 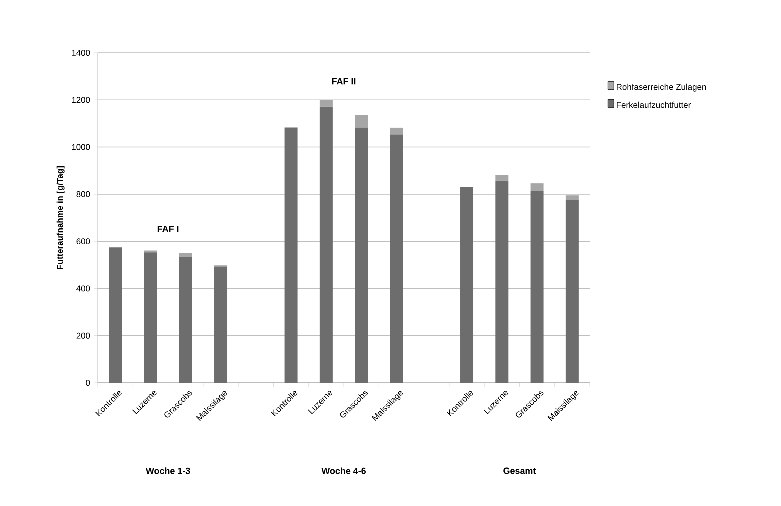 What do you see at coordinates (344, 81) in the screenshot?
I see `annotation: FAF II` at bounding box center [344, 81].